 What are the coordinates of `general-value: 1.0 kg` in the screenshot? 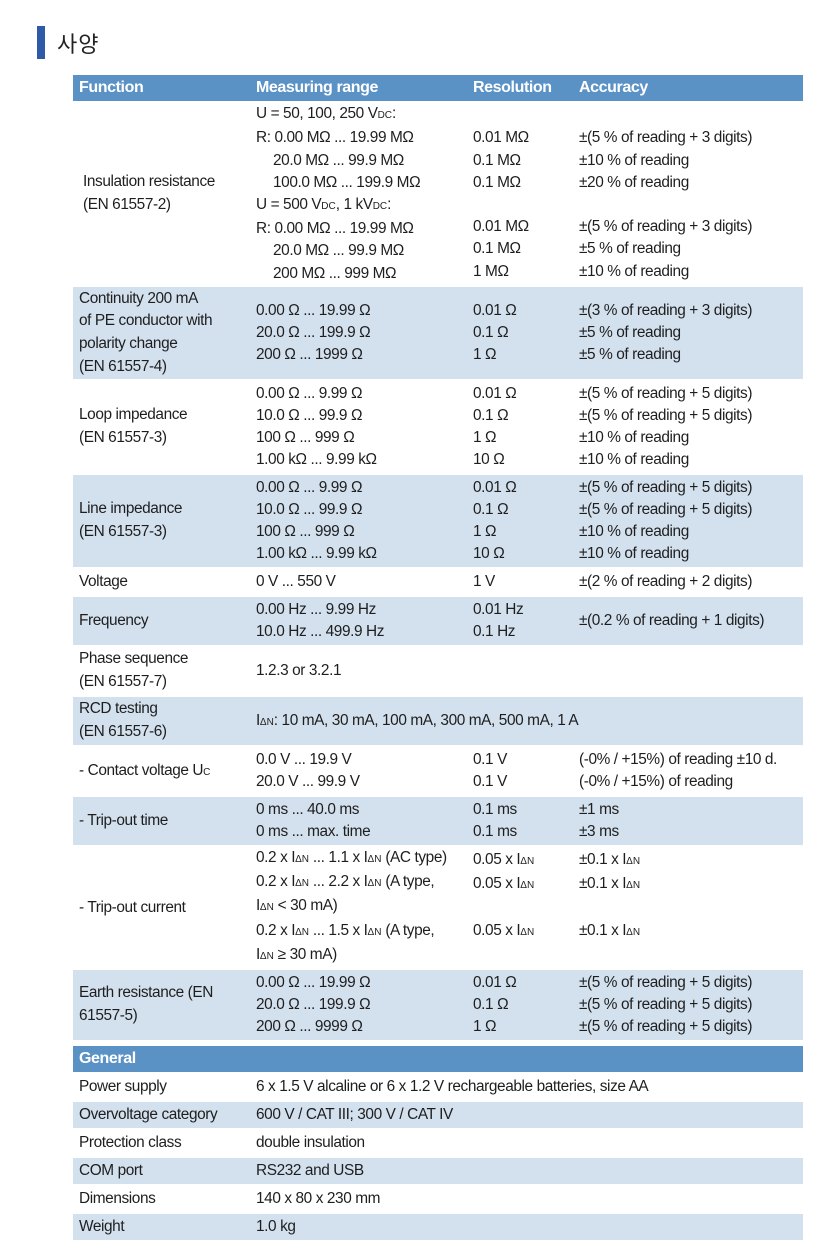 It's located at (526, 1226).